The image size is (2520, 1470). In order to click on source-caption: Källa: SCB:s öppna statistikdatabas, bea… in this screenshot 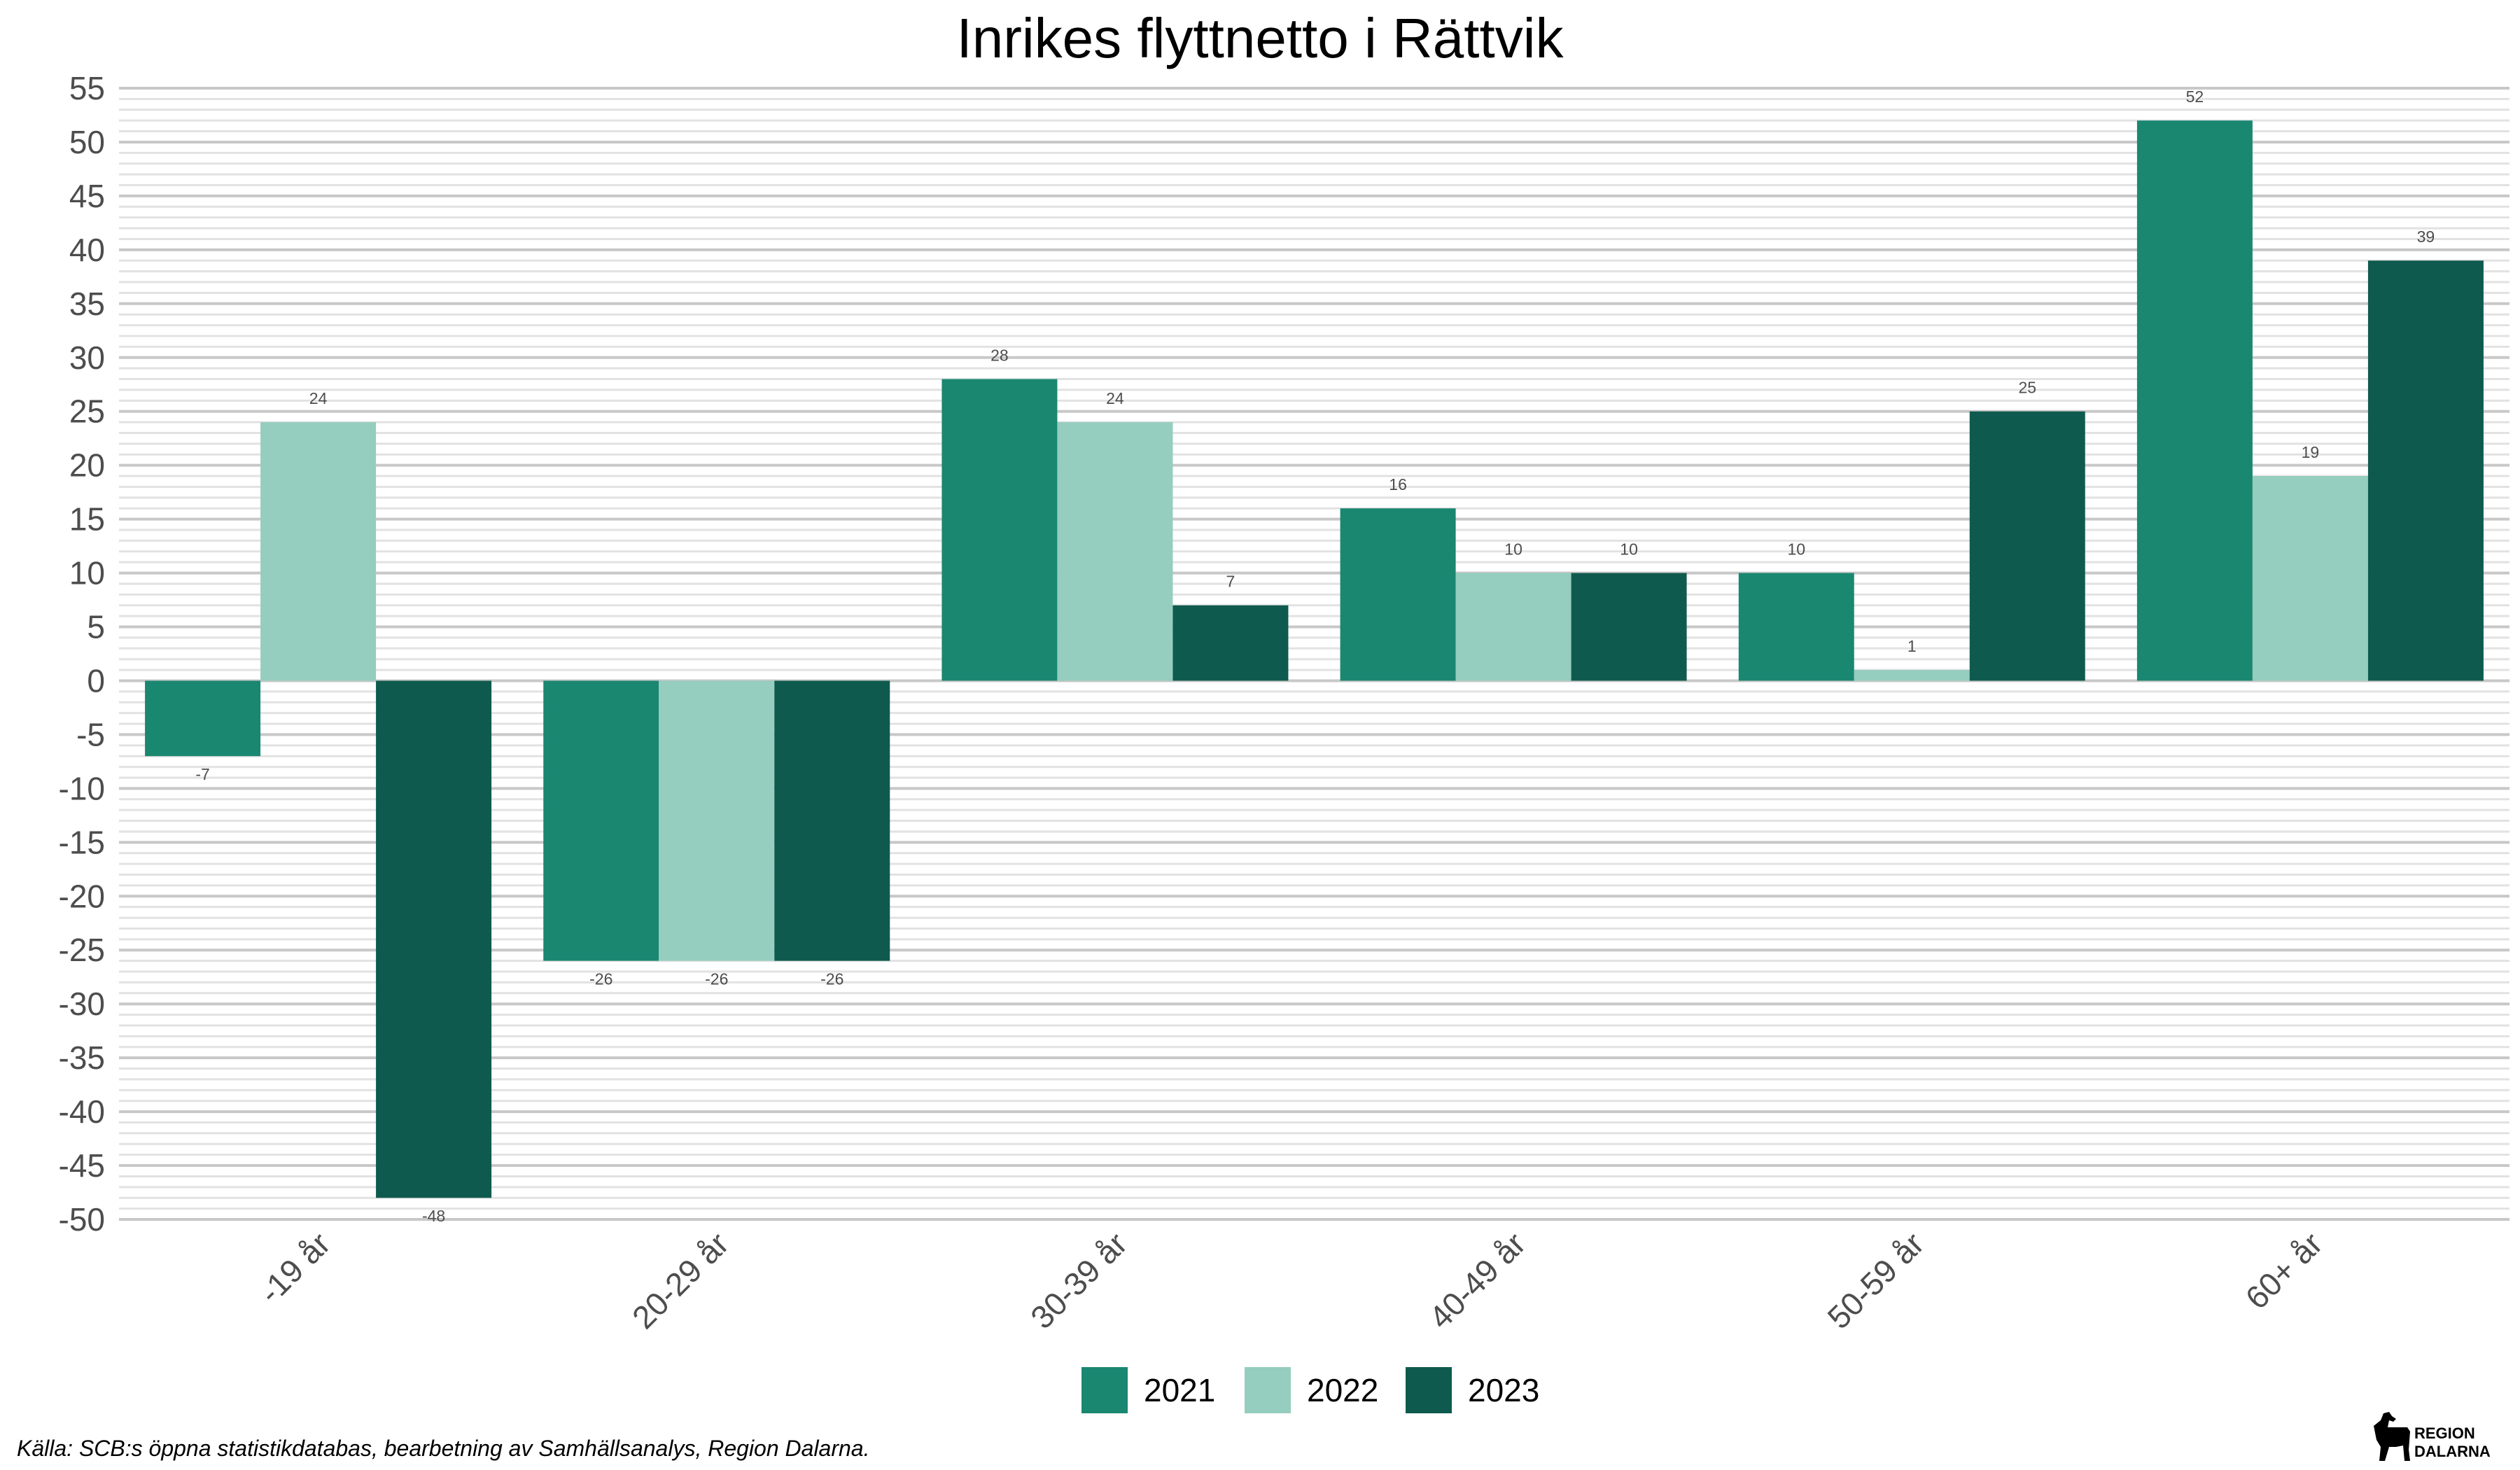, I will do `click(443, 1448)`.